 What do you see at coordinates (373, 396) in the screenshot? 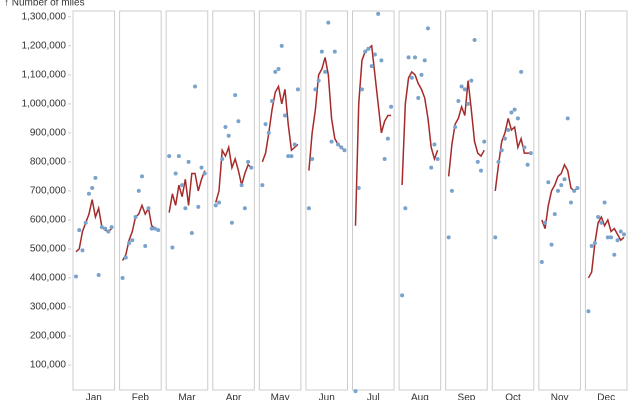
I see `x-tick-label: Jul` at bounding box center [373, 396].